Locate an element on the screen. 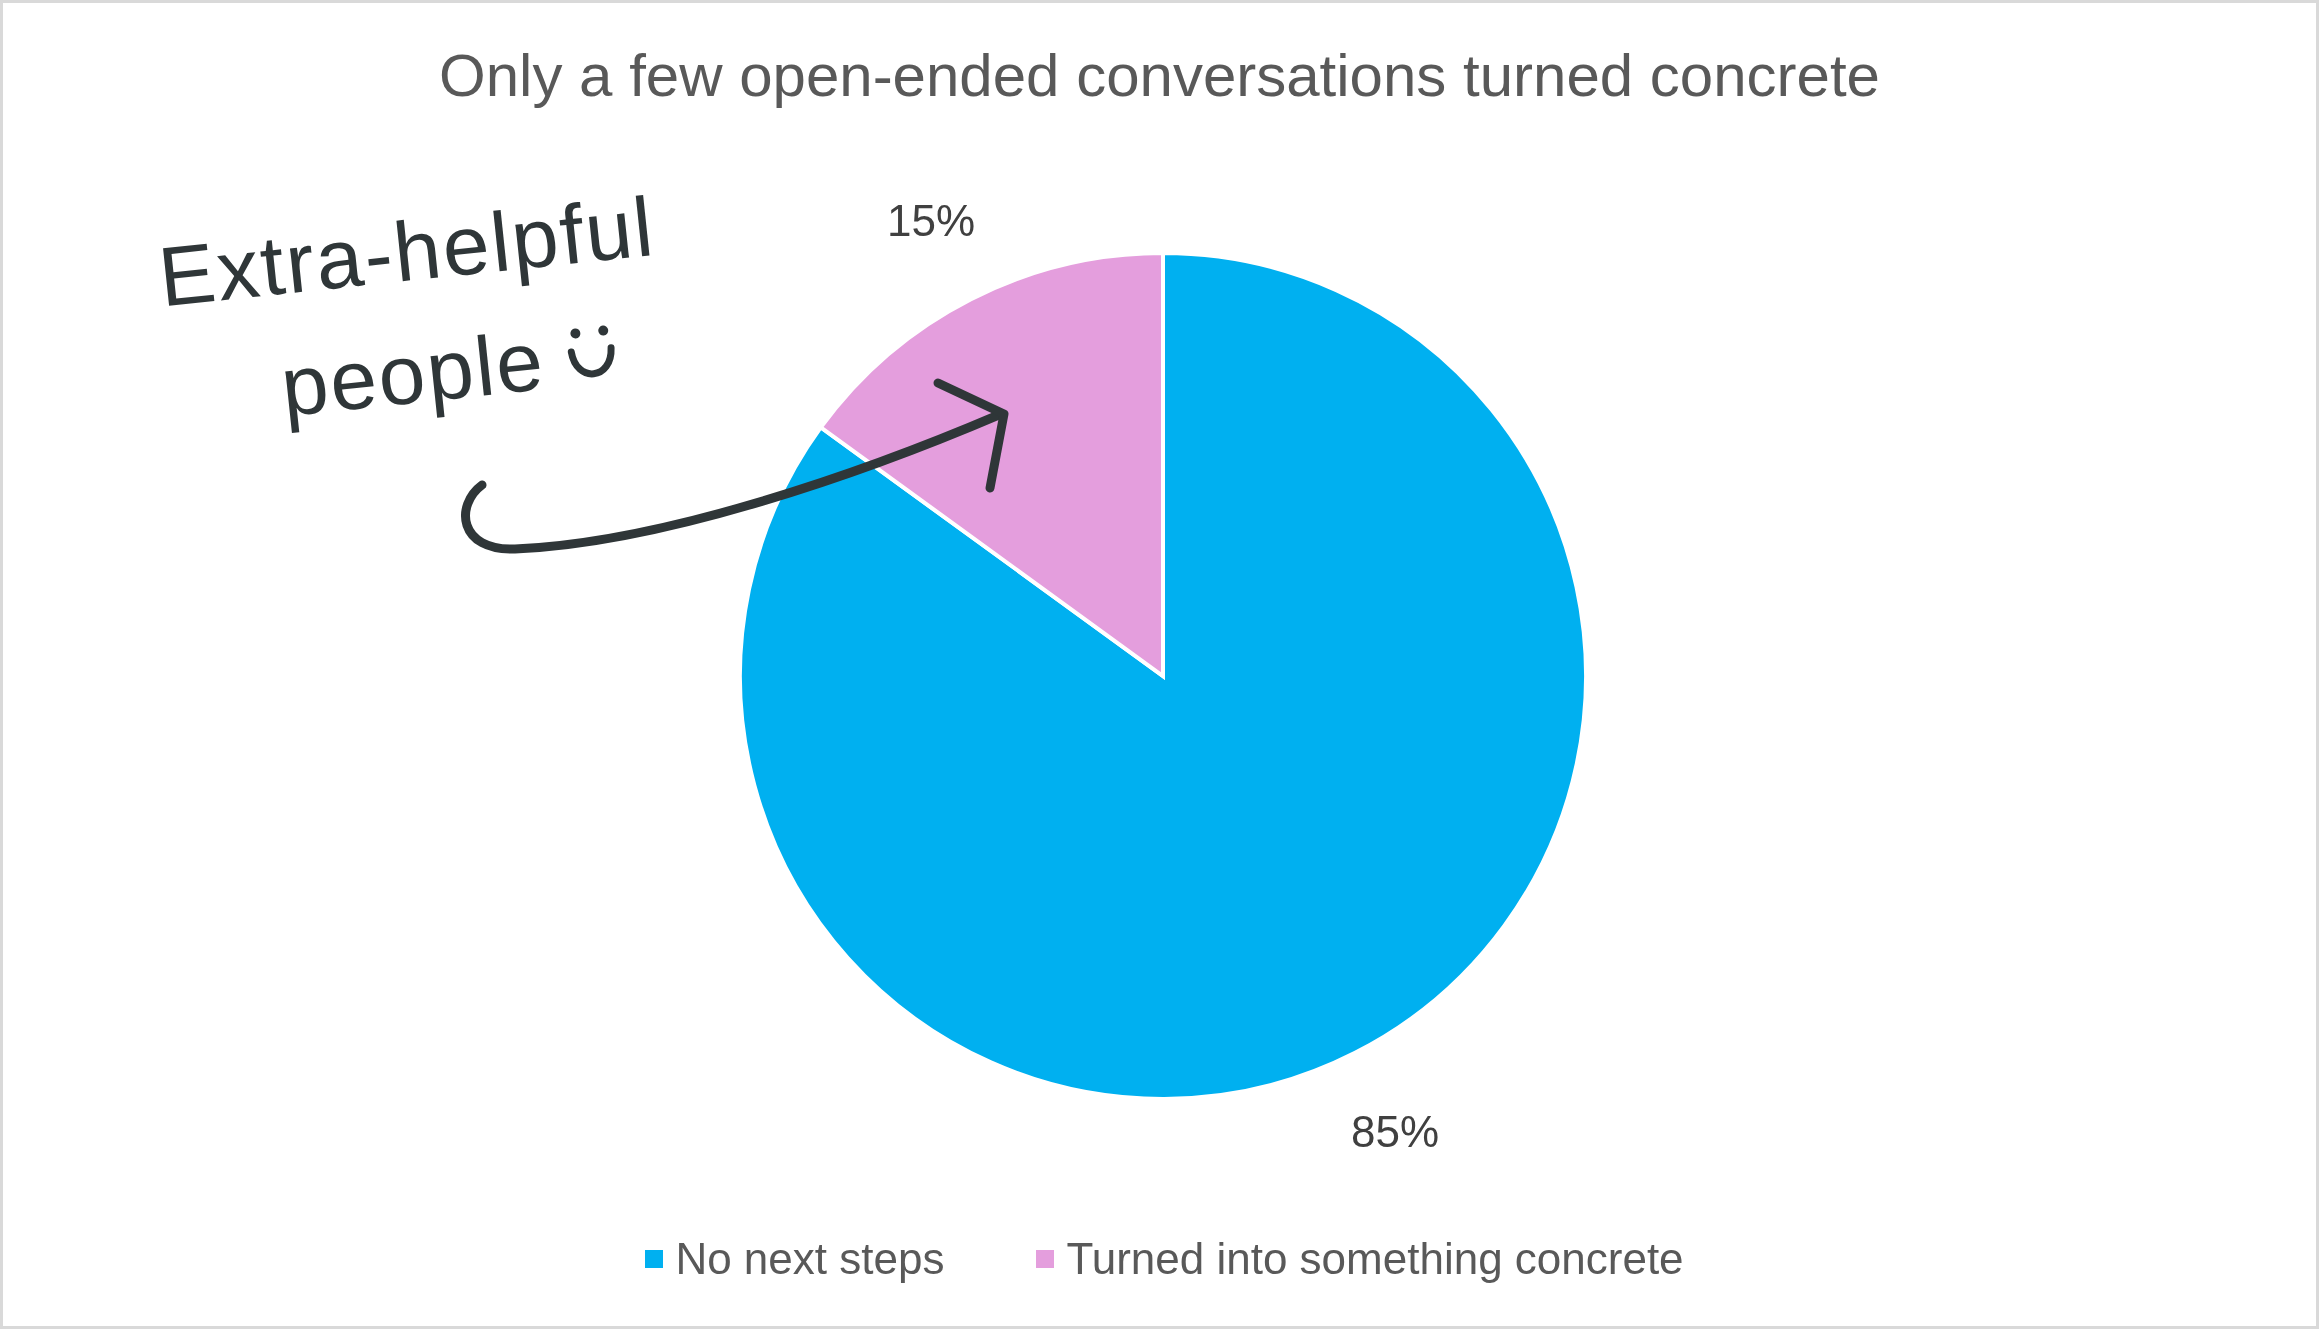  data-label: 85% is located at coordinates (1395, 1131).